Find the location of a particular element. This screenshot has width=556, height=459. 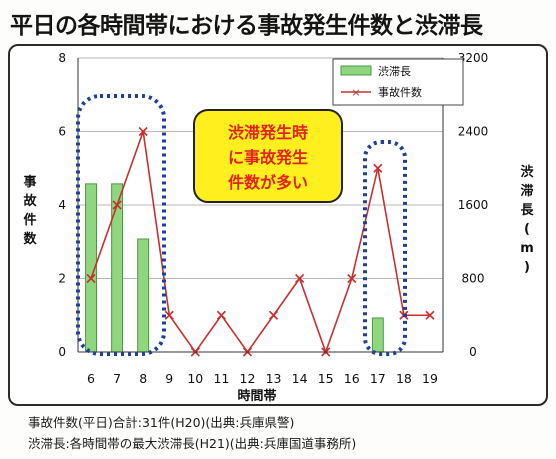

y-right-axis-label: 渋滞長 ( m) is located at coordinates (527, 219).